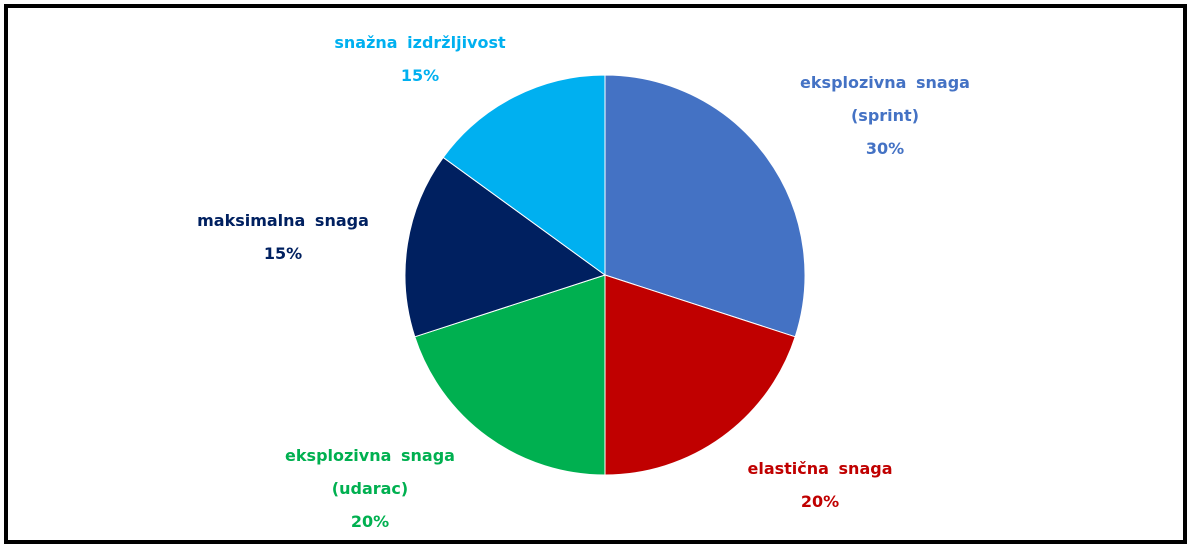 The image size is (1197, 544). Describe the element at coordinates (370, 472) in the screenshot. I see `category-label: eksplozivna snaga (udarac)` at that location.